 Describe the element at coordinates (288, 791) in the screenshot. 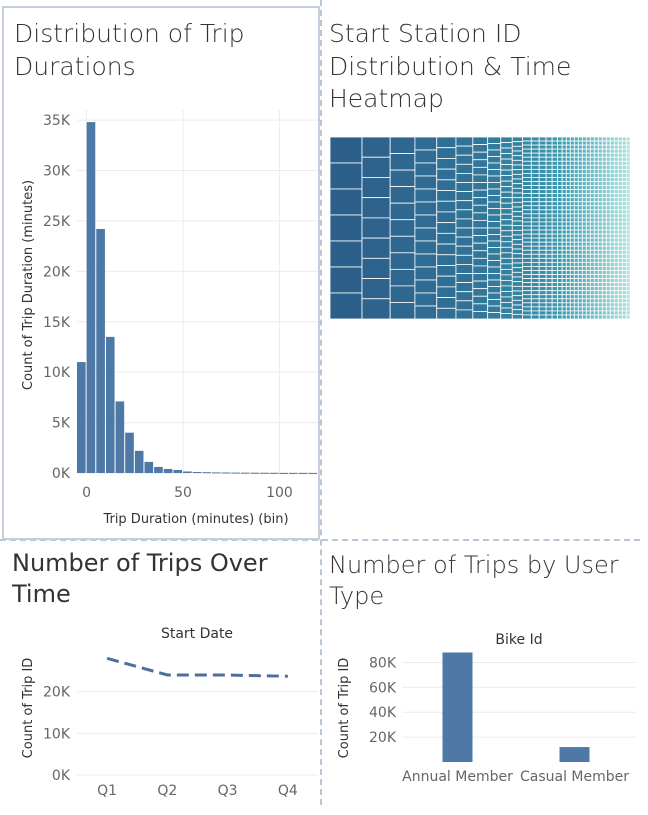

I see `line-x-tick-label: Q4` at that location.